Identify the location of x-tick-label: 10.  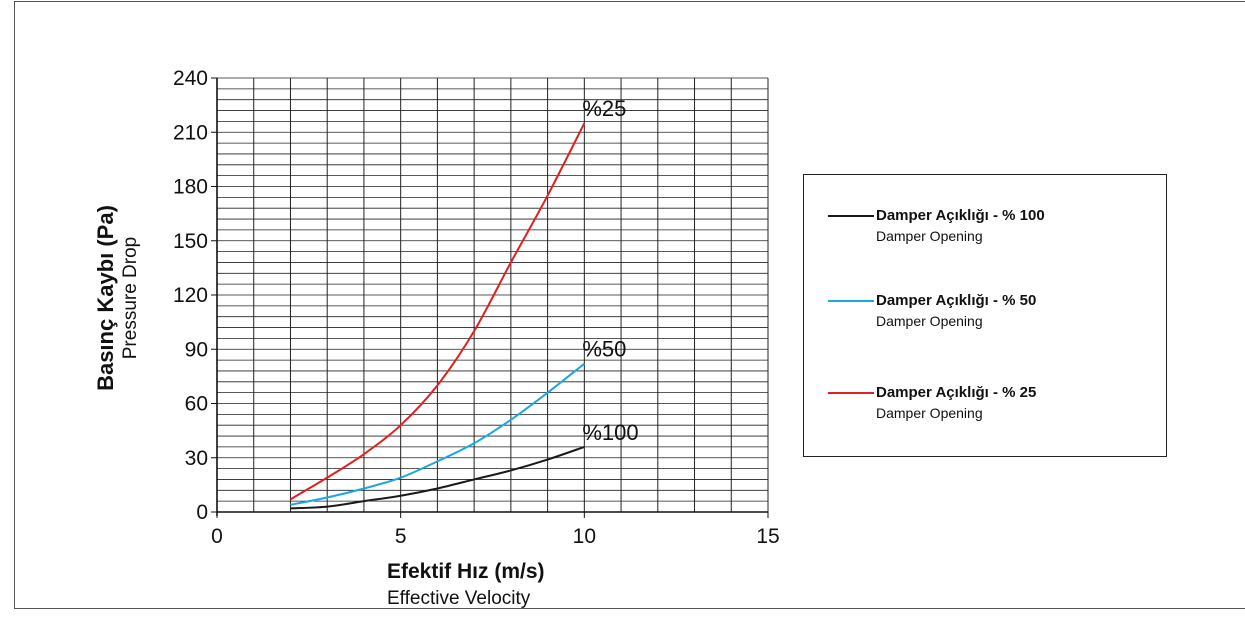
(584, 536).